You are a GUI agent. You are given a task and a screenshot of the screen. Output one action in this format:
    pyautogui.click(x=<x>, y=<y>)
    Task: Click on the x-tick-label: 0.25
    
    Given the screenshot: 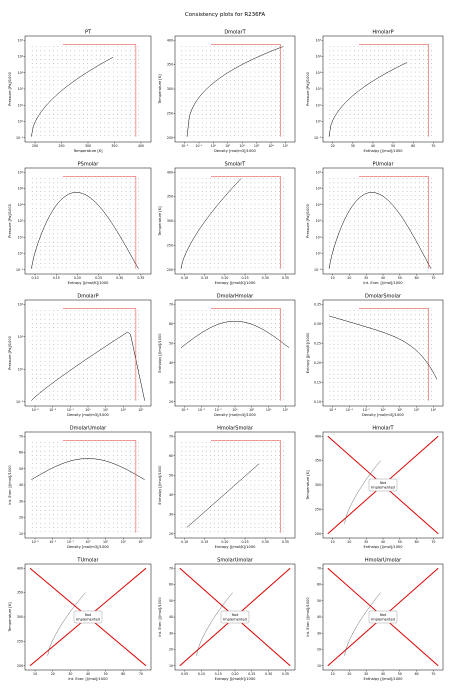 What is the action you would take?
    pyautogui.click(x=245, y=278)
    